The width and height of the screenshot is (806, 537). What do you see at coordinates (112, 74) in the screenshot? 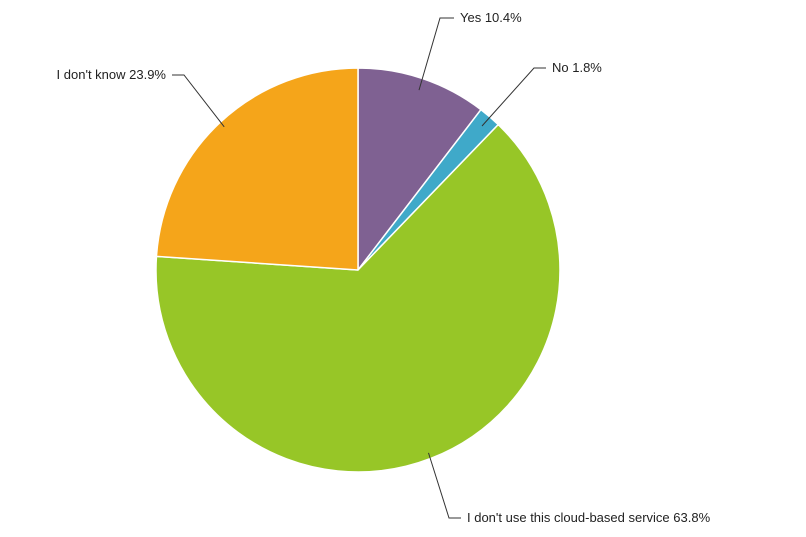
I see `slice-label-i-don-t-know: I don't know 23.9%` at bounding box center [112, 74].